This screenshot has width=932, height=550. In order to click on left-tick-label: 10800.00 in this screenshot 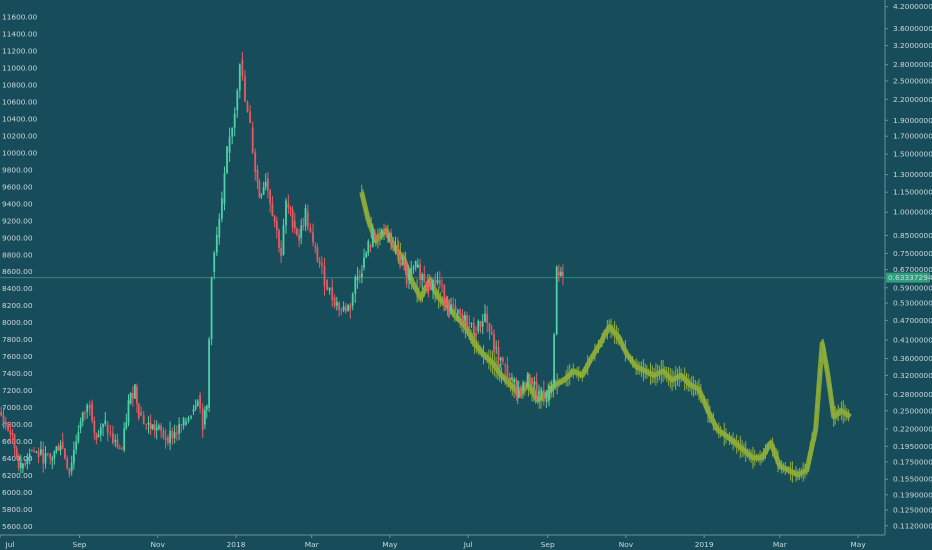, I will do `click(20, 84)`.